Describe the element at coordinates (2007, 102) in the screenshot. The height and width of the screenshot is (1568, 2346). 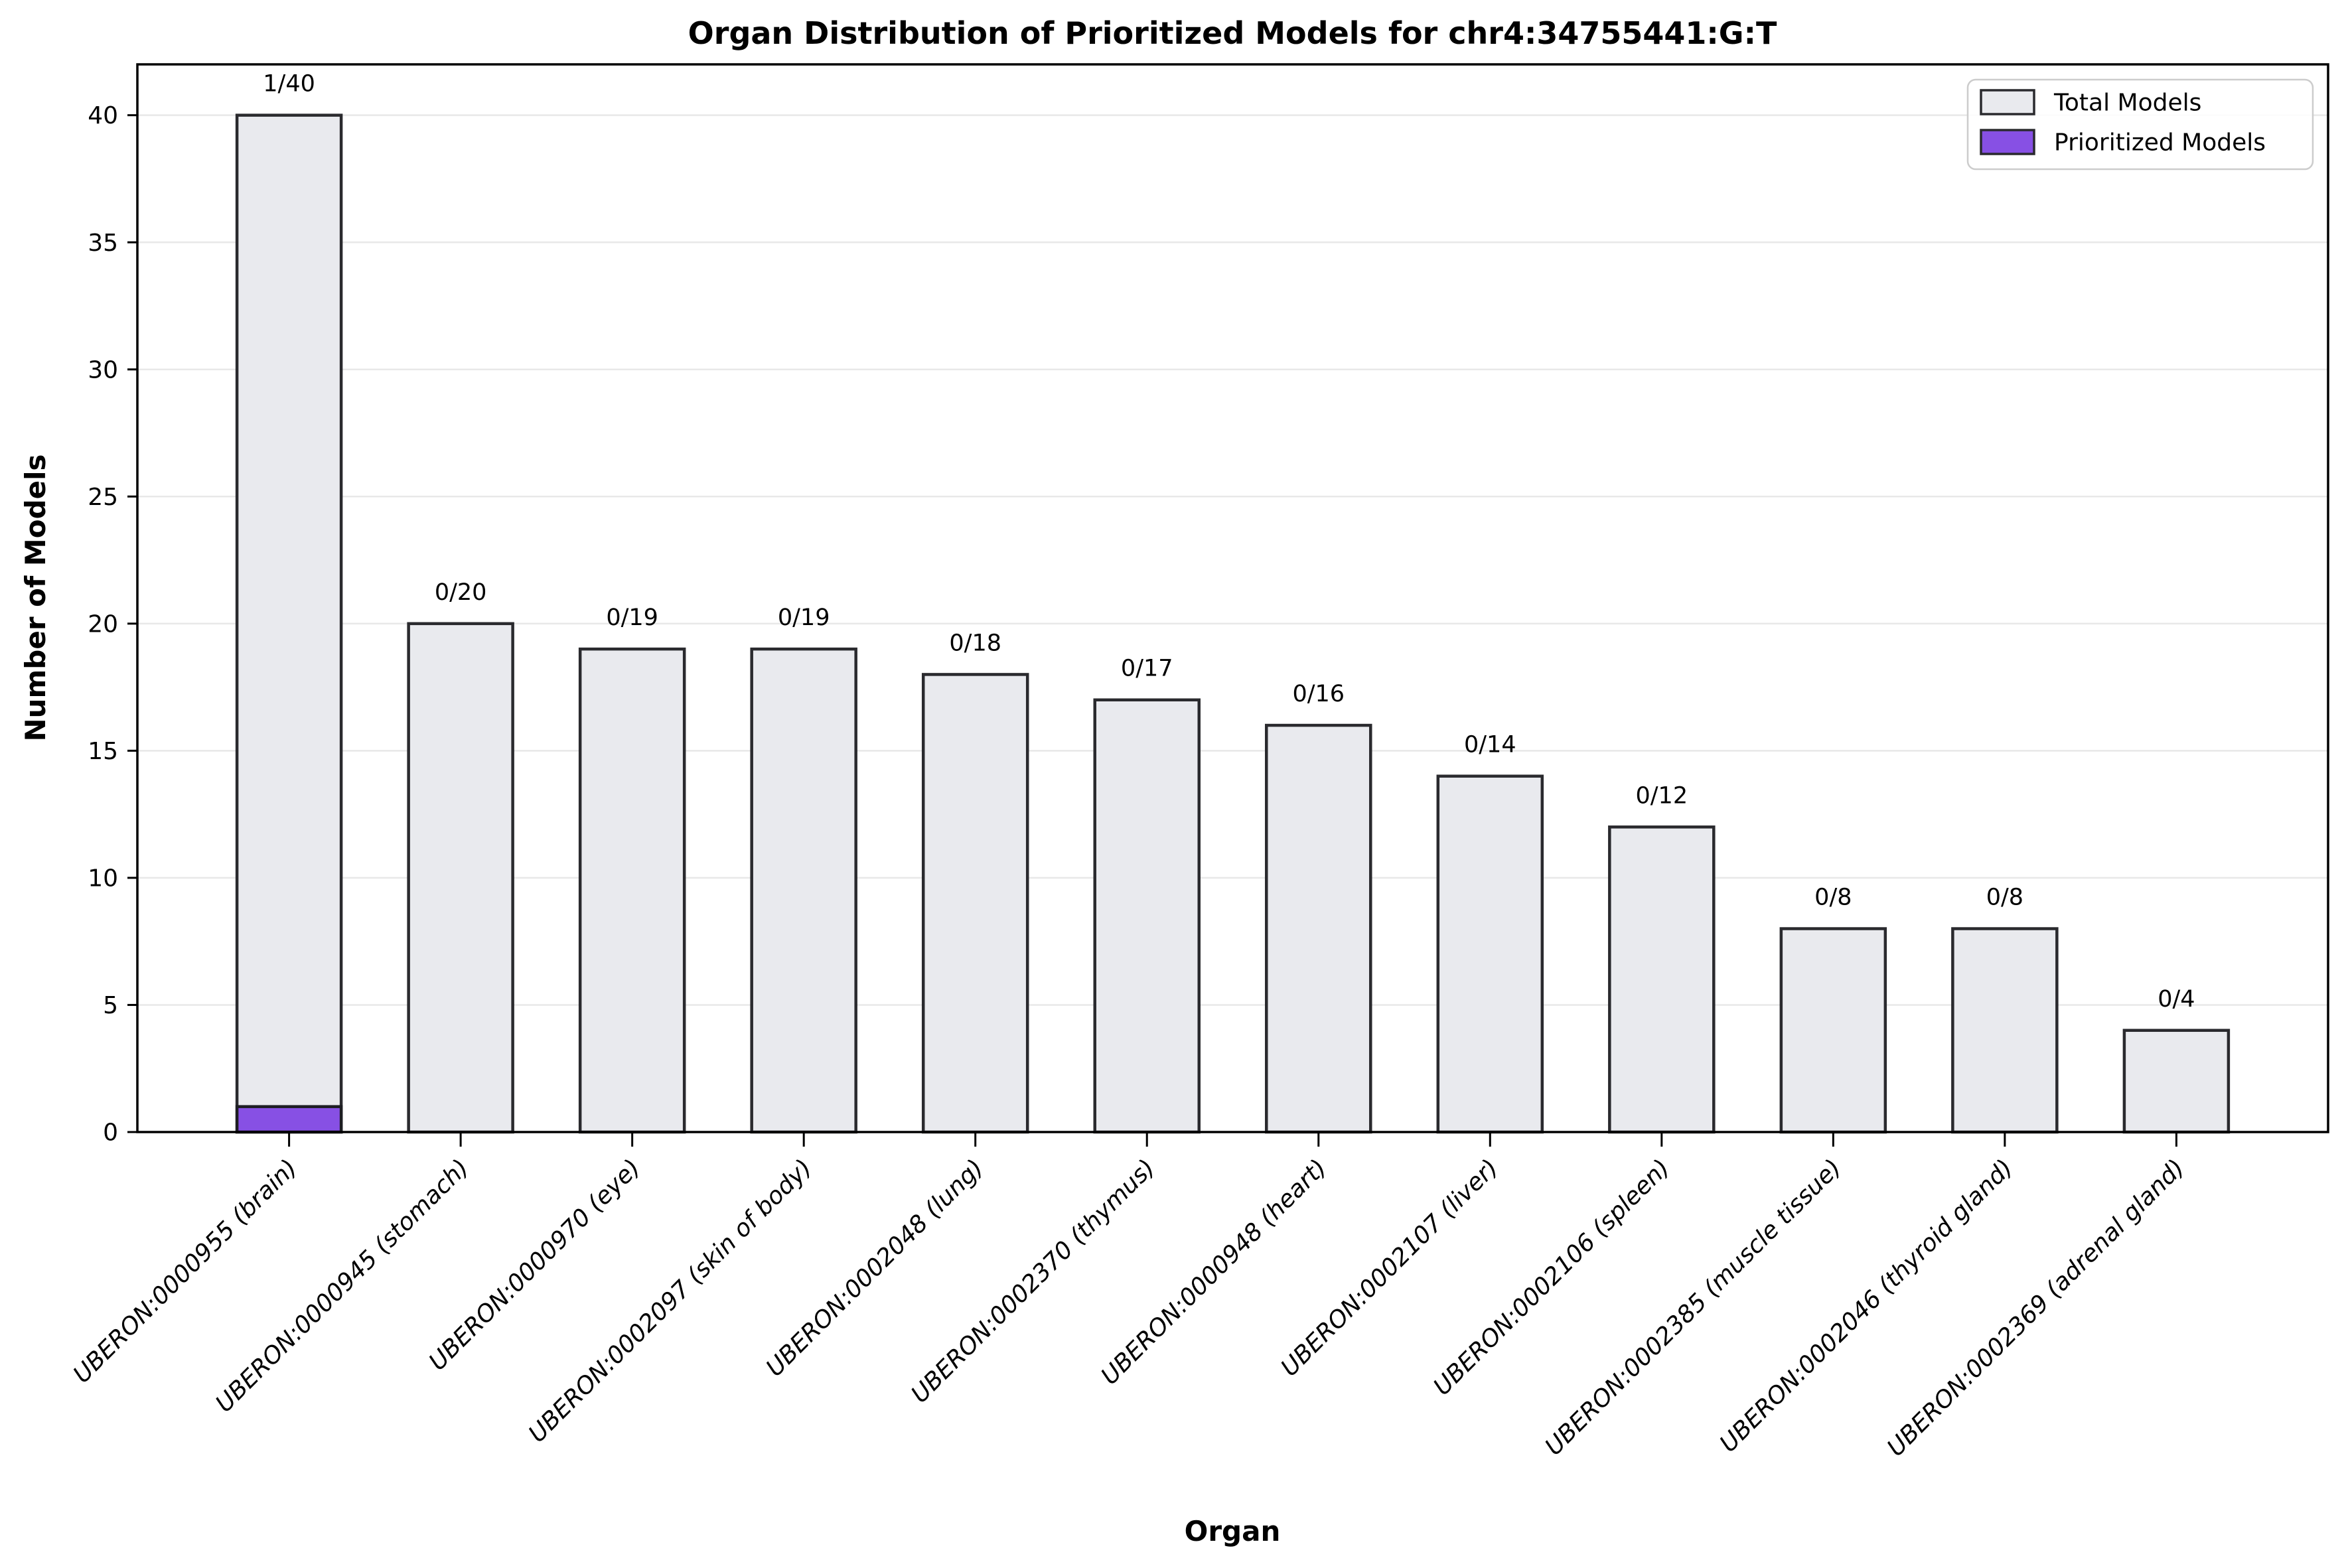
I see `legend-swatch-total-models` at that location.